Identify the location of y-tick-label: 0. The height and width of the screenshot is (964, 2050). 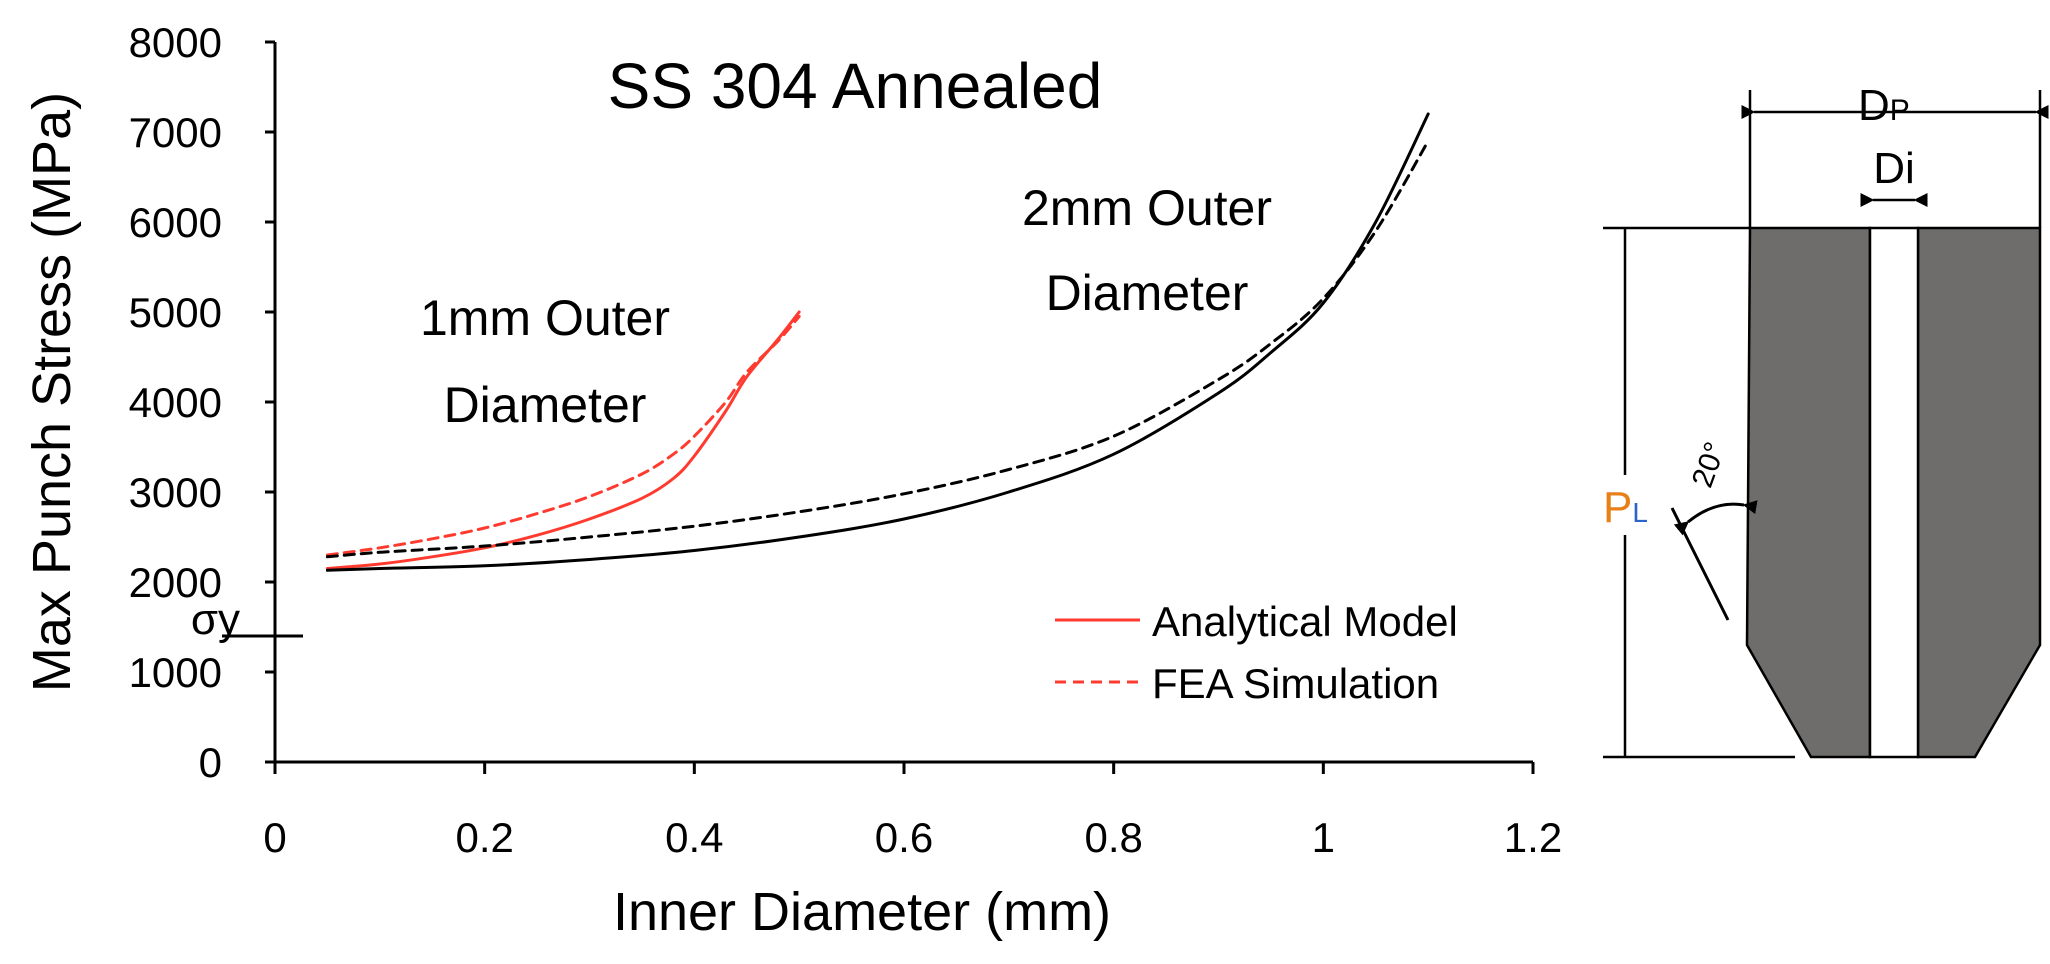
(210, 762).